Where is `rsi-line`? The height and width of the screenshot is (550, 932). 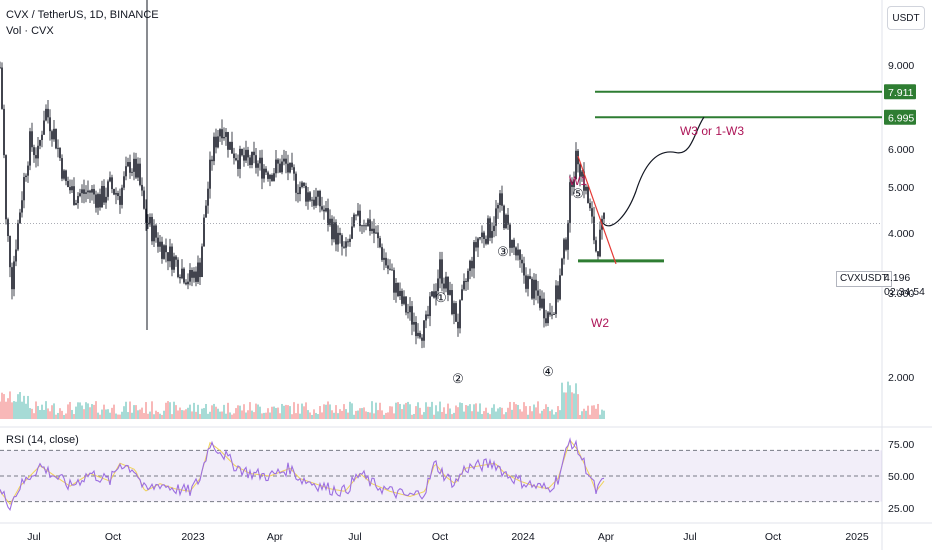 rsi-line is located at coordinates (302, 474).